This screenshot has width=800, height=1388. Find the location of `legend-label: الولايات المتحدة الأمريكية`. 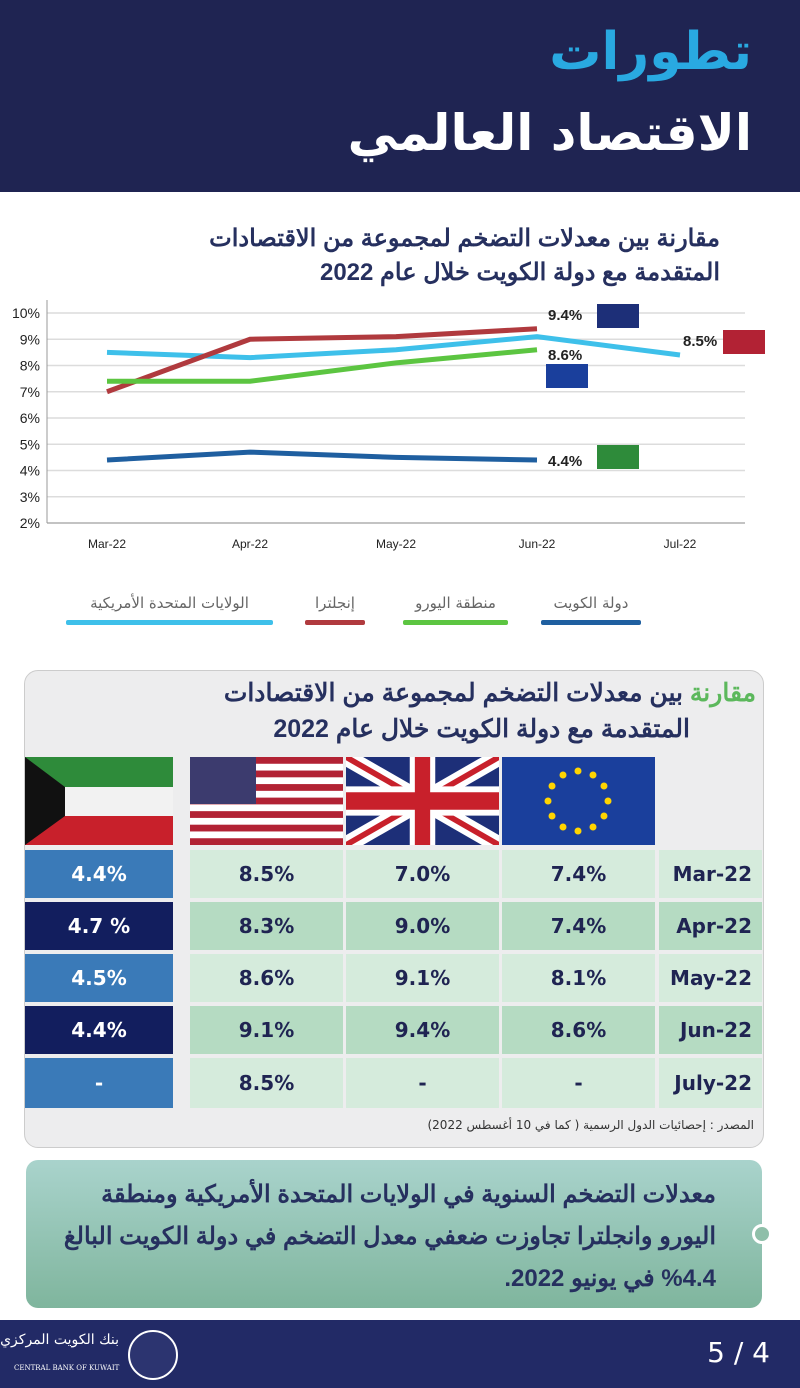

legend-label: الولايات المتحدة الأمريكية is located at coordinates (169, 603).